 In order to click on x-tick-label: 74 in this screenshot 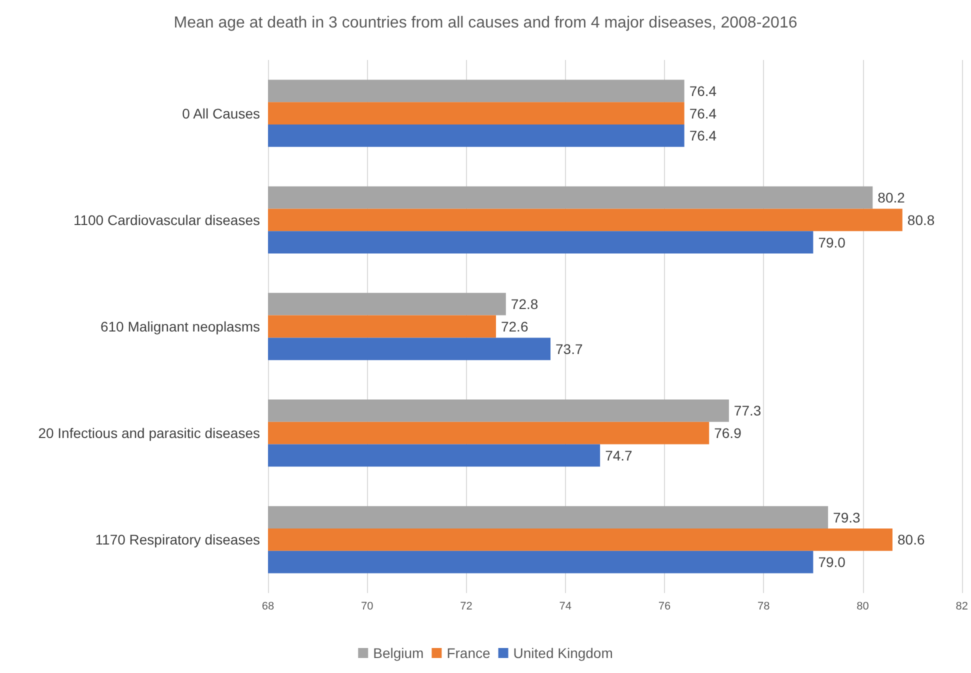, I will do `click(565, 606)`.